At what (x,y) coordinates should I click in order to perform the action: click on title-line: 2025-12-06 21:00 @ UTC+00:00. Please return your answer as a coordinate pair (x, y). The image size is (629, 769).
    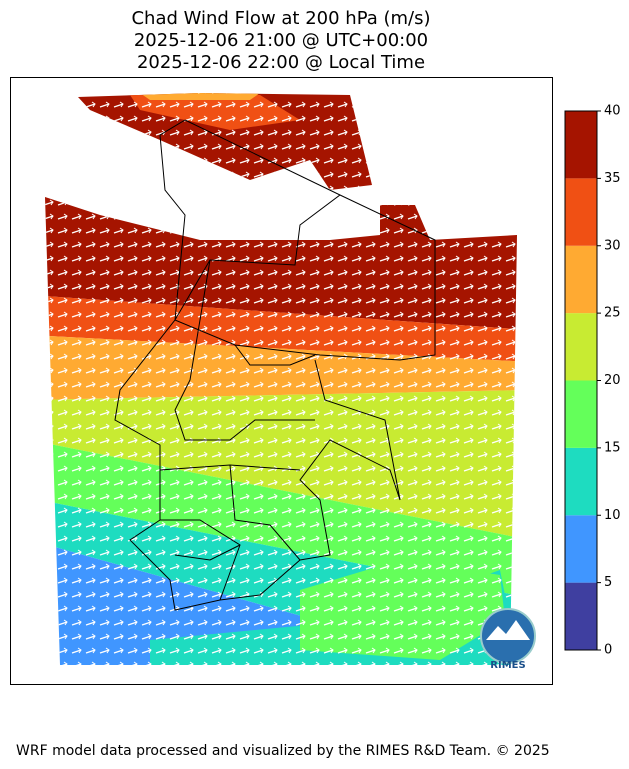
    Looking at the image, I should click on (281, 40).